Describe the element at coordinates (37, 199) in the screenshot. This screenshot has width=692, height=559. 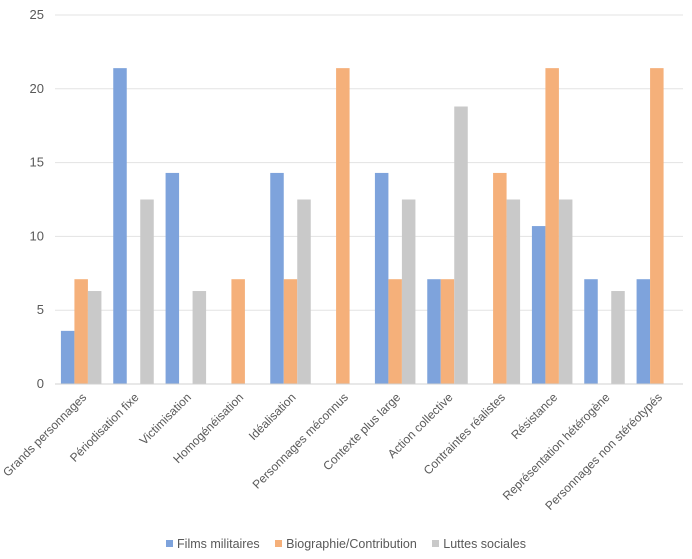
I see `y-axis-ticks: 0 5 10 15 20 25` at that location.